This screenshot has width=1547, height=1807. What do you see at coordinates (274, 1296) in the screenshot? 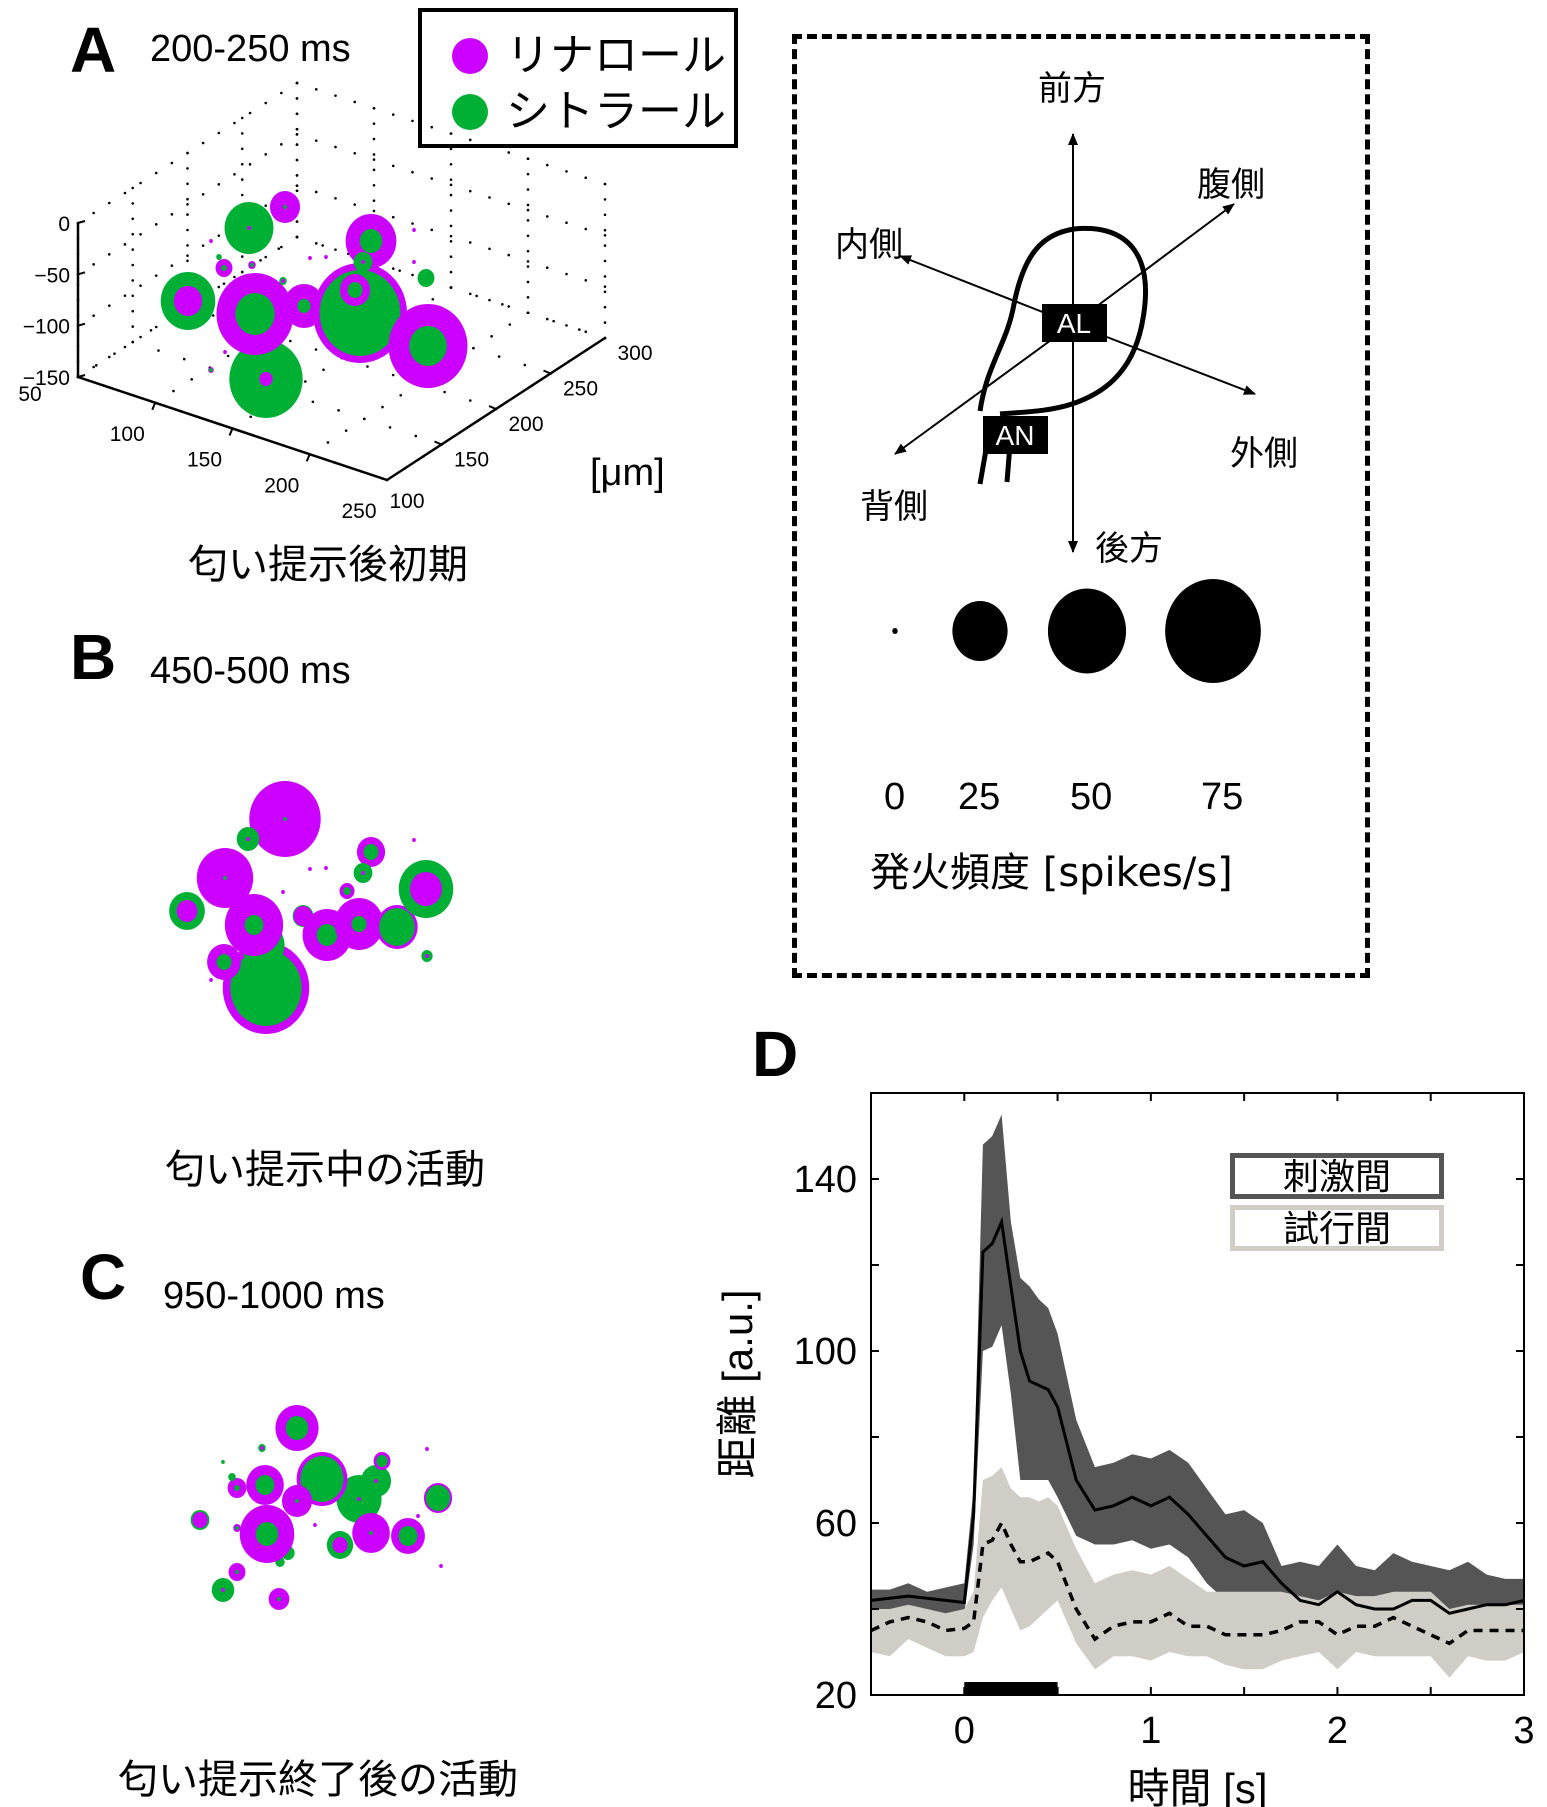
I see `panel-c-time-window: 950-1000 ms` at bounding box center [274, 1296].